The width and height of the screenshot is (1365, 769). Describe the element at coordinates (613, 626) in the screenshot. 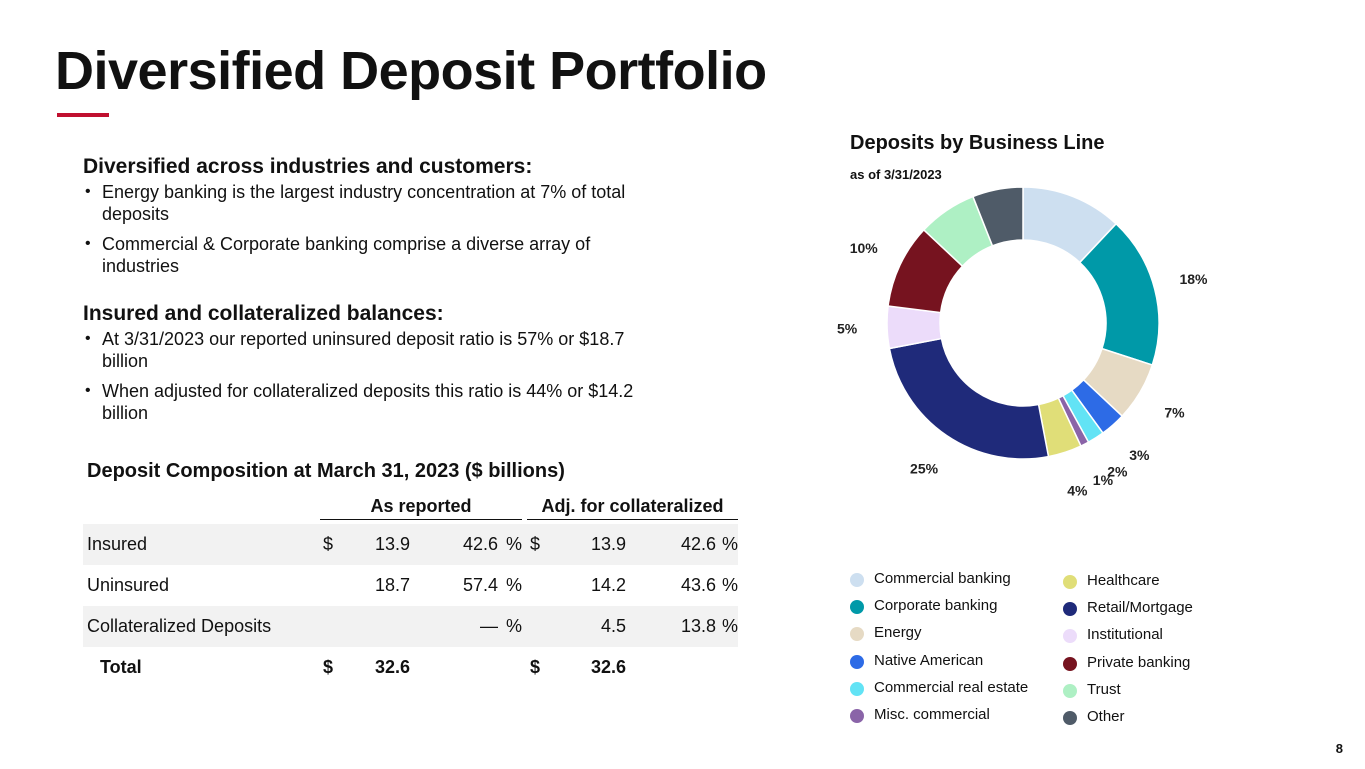

I see `adjusted-value: 4.5` at that location.